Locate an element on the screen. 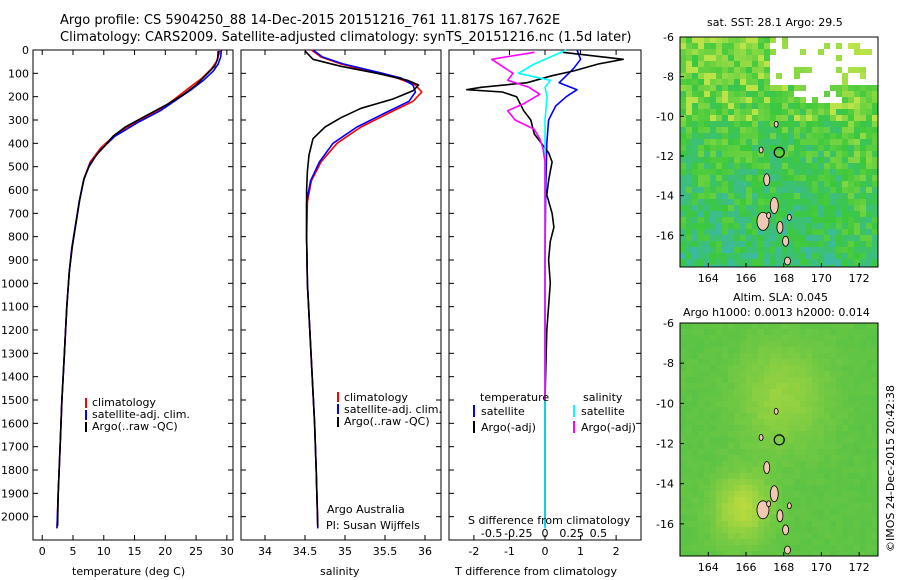  x-tick-label: 166 is located at coordinates (746, 278).